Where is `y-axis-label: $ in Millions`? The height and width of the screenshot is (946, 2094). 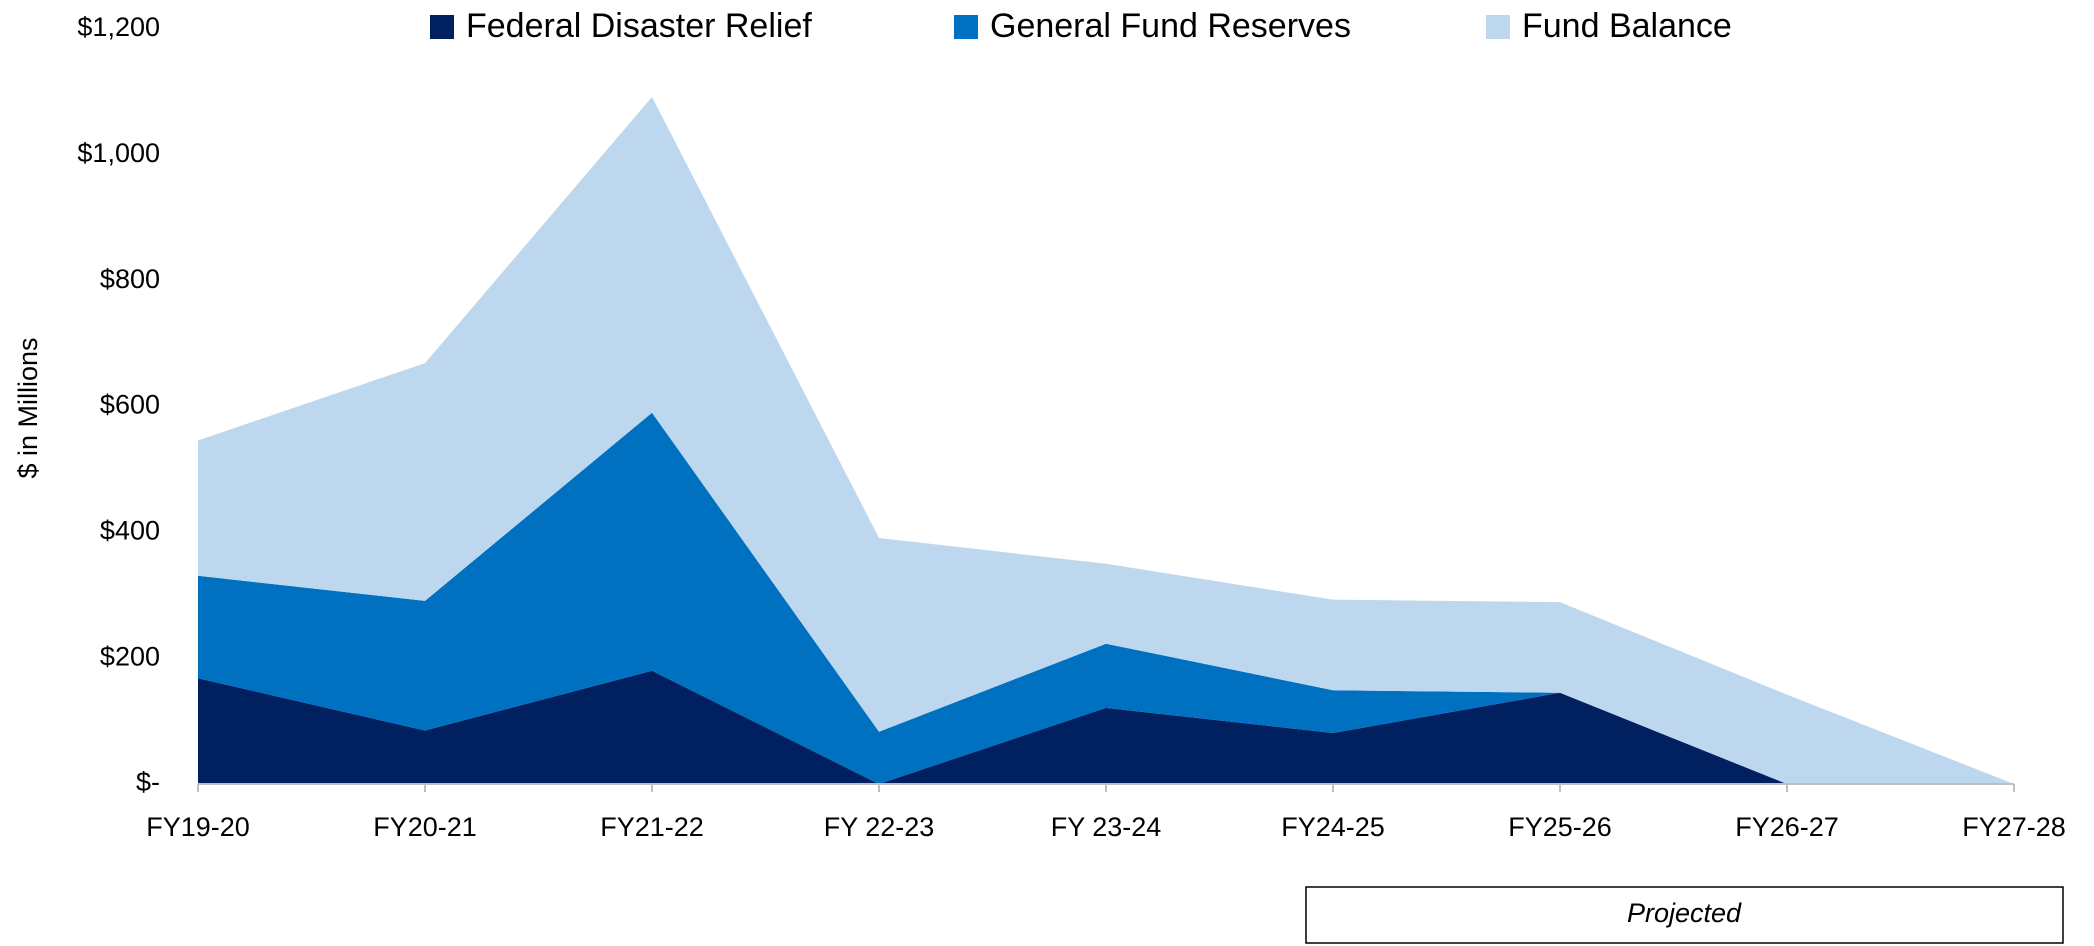 y-axis-label: $ in Millions is located at coordinates (28, 407).